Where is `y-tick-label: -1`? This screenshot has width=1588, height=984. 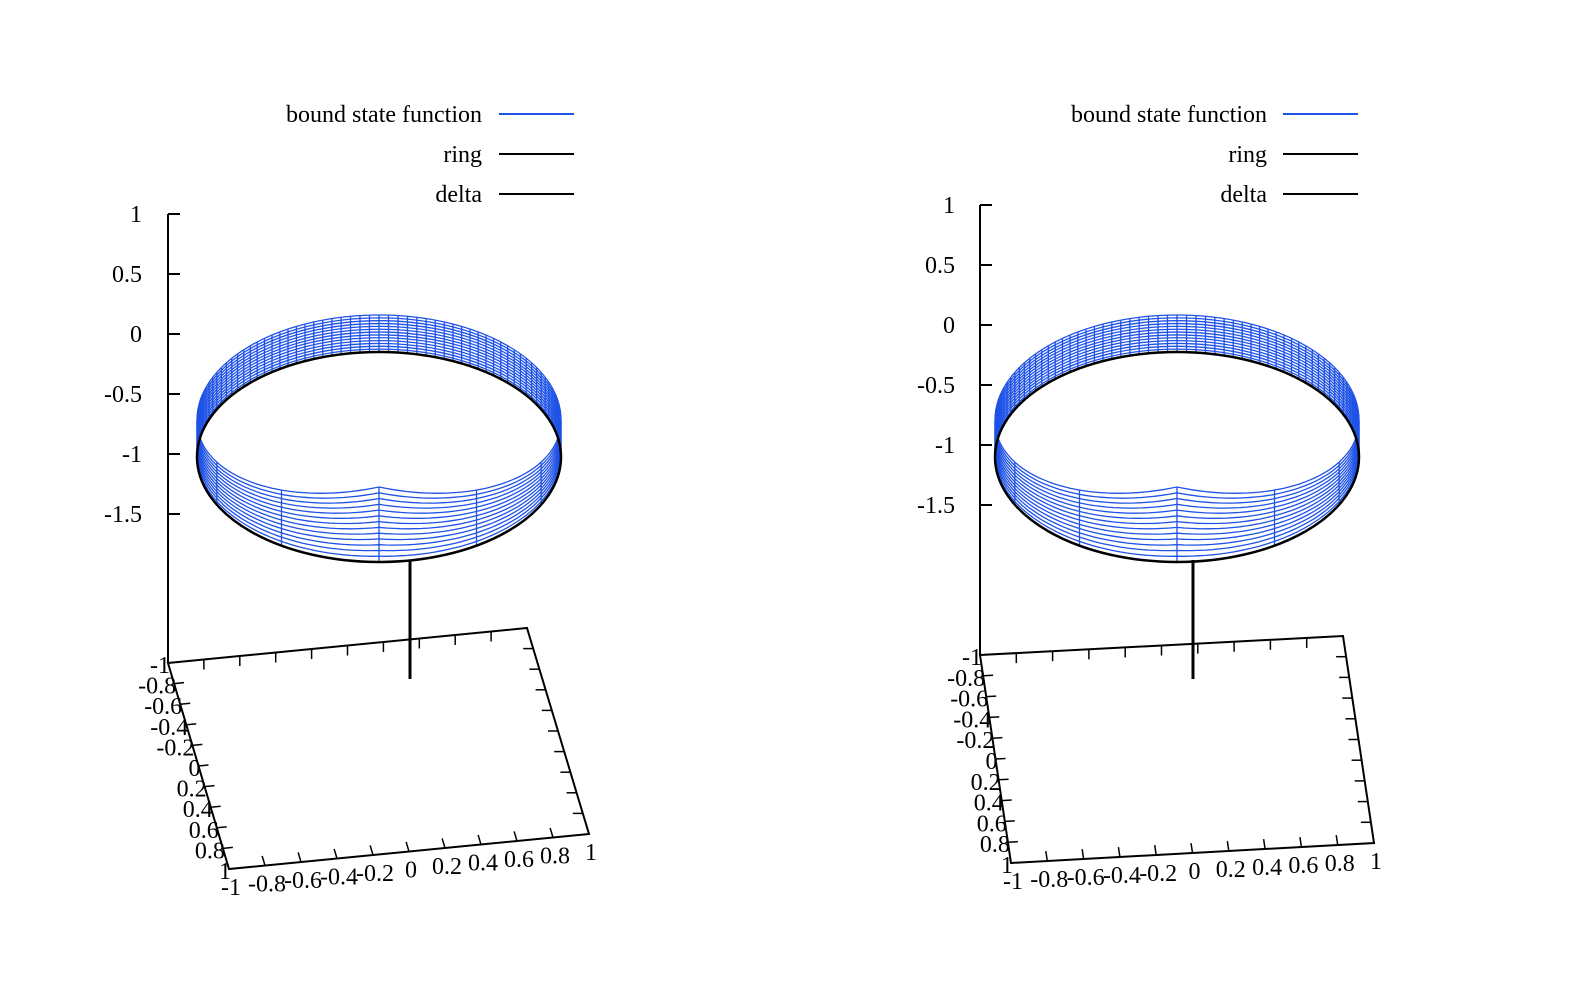 y-tick-label: -1 is located at coordinates (972, 658).